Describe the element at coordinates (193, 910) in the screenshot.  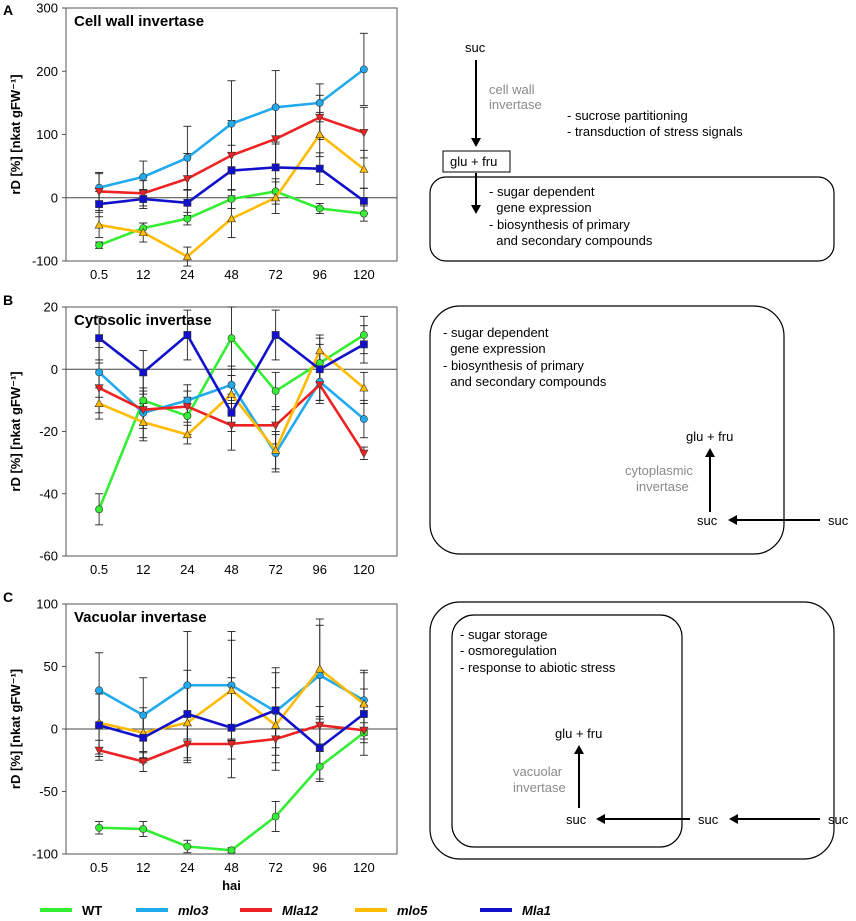
I see `legend-label-mlo3: mlo3` at that location.